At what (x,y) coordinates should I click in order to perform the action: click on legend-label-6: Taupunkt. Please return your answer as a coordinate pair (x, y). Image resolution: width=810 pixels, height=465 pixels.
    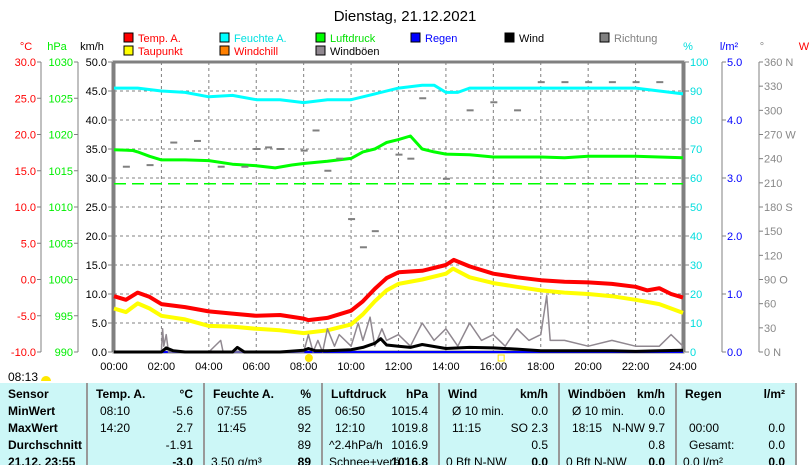
    Looking at the image, I should click on (160, 52).